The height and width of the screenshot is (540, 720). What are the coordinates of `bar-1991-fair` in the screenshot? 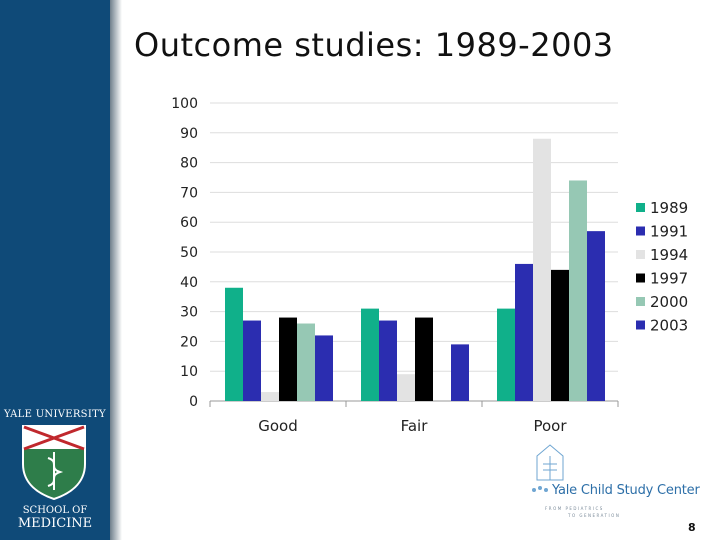 It's located at (388, 360).